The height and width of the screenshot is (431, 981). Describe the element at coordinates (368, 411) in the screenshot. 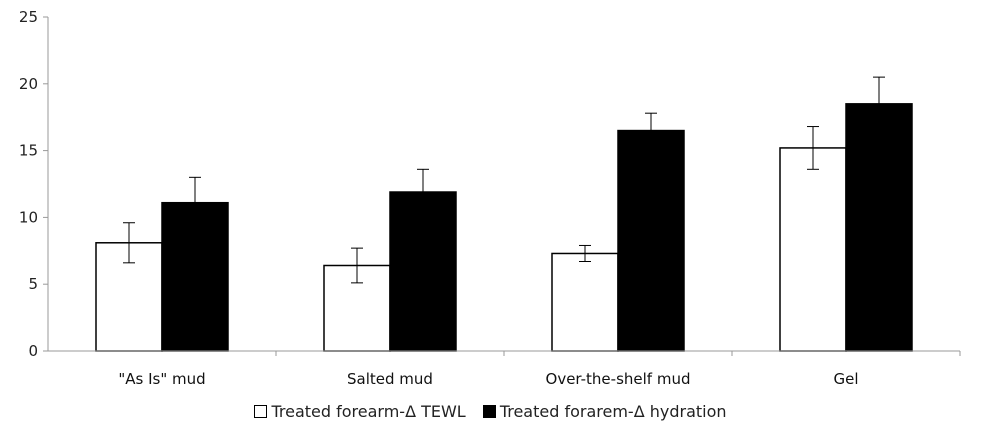

I see `legend-label-tewl: Treated forearm-Δ TEWL` at that location.